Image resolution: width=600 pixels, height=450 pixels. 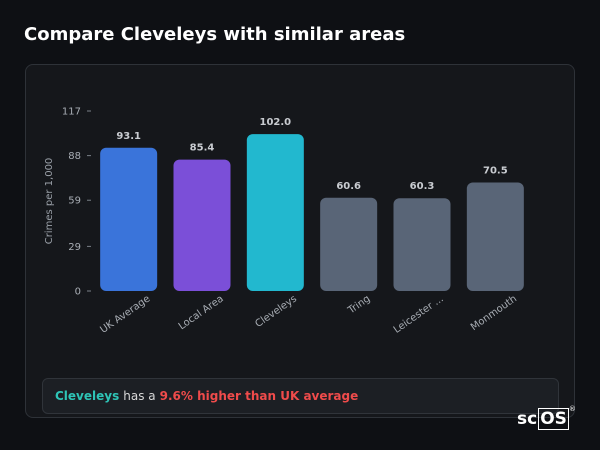 What do you see at coordinates (494, 313) in the screenshot?
I see `x-tick-label: Monmouth` at bounding box center [494, 313].